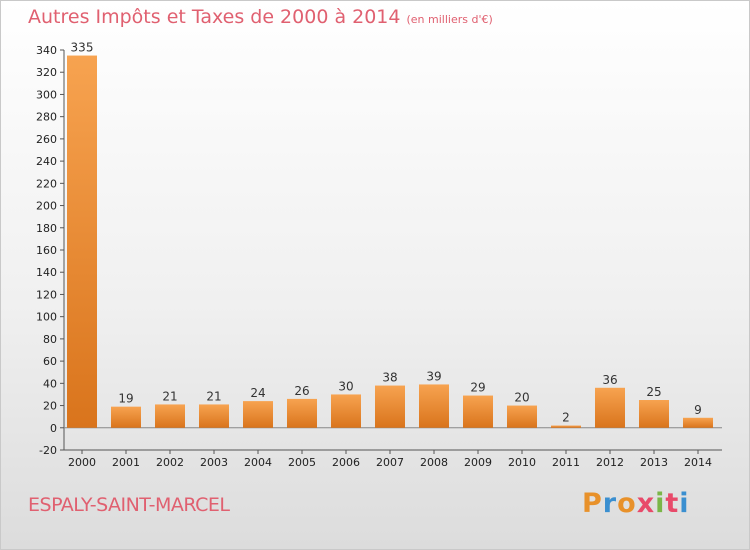 The image size is (750, 550). What do you see at coordinates (449, 19) in the screenshot?
I see `chart-unit-label: (en milliers d'€)` at bounding box center [449, 19].